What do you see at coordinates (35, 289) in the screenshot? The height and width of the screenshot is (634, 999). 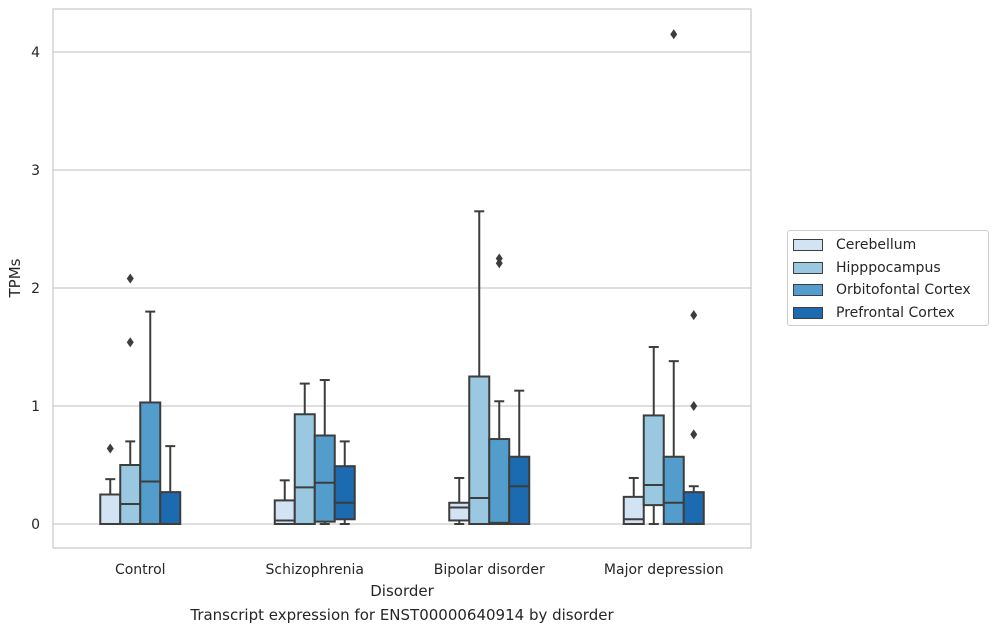 I see `y-tick-label-2: 2` at bounding box center [35, 289].